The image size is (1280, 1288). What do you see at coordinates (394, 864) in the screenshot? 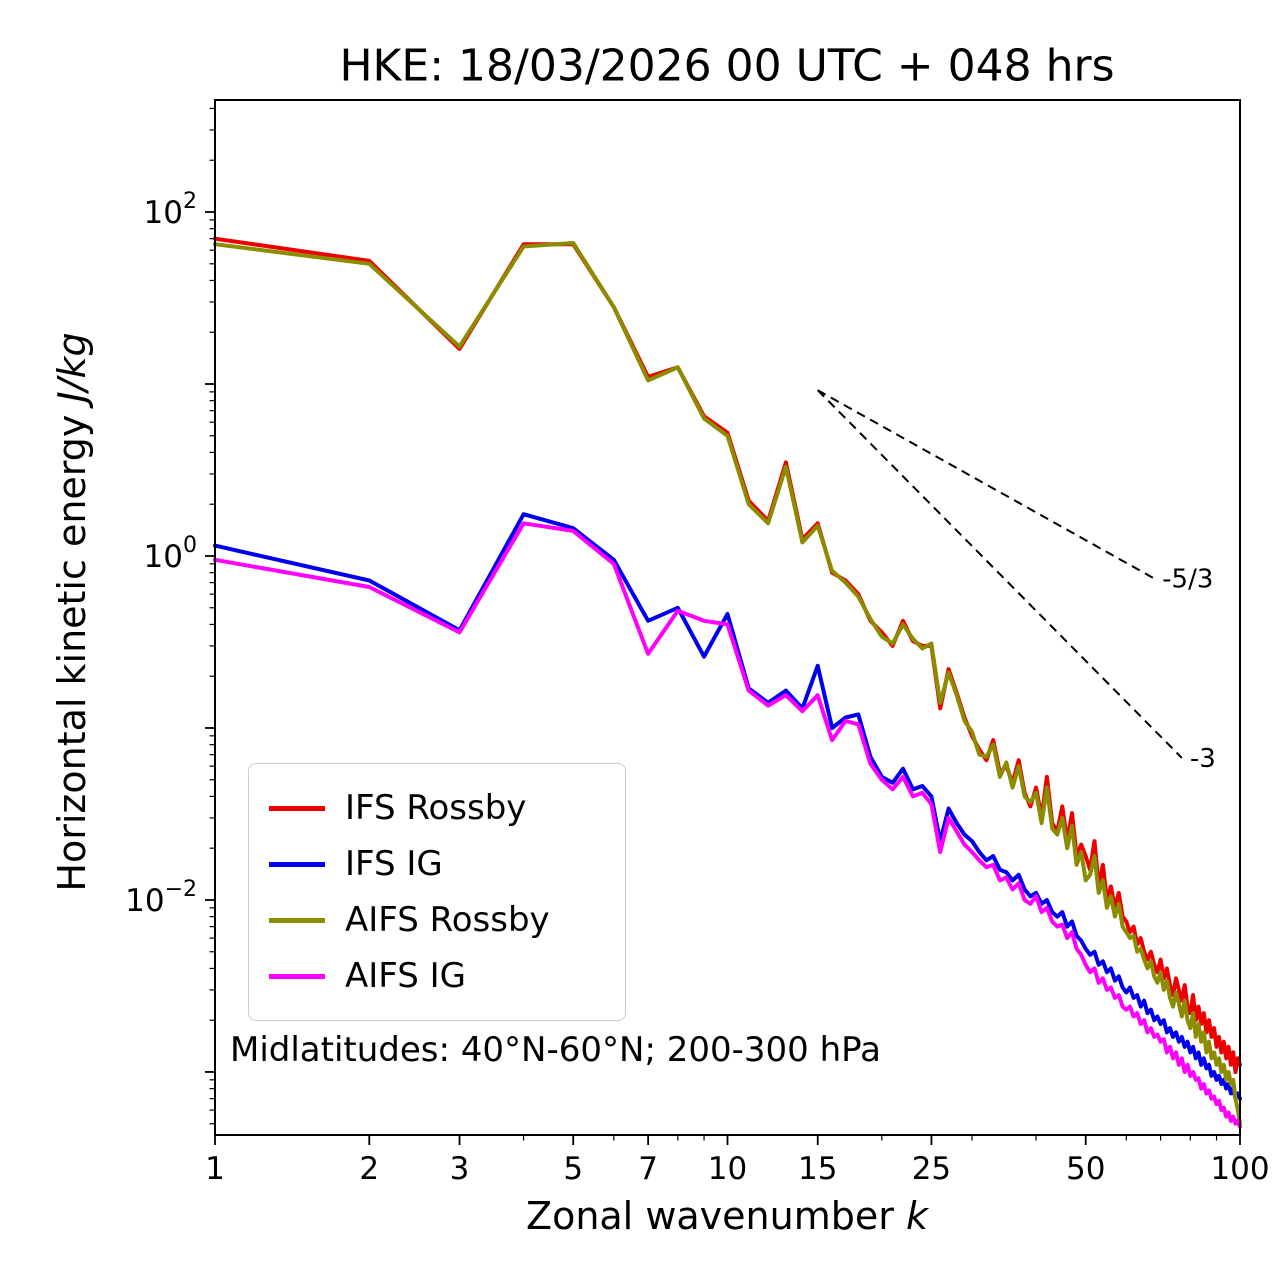
I see `legend-label-ifs-ig: IFS IG` at bounding box center [394, 864].